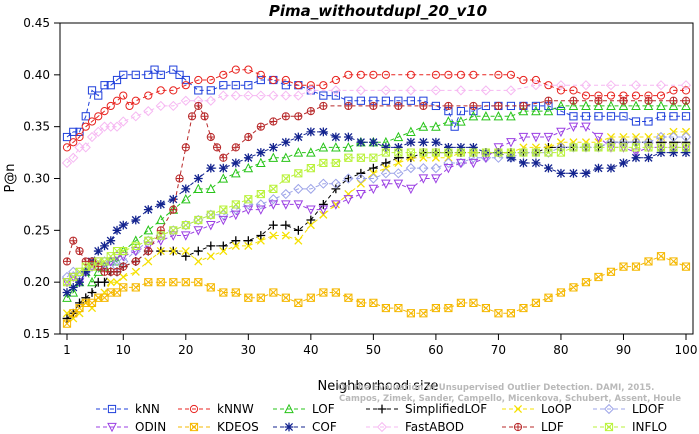  I want to click on knn-line, so click(376, 103).